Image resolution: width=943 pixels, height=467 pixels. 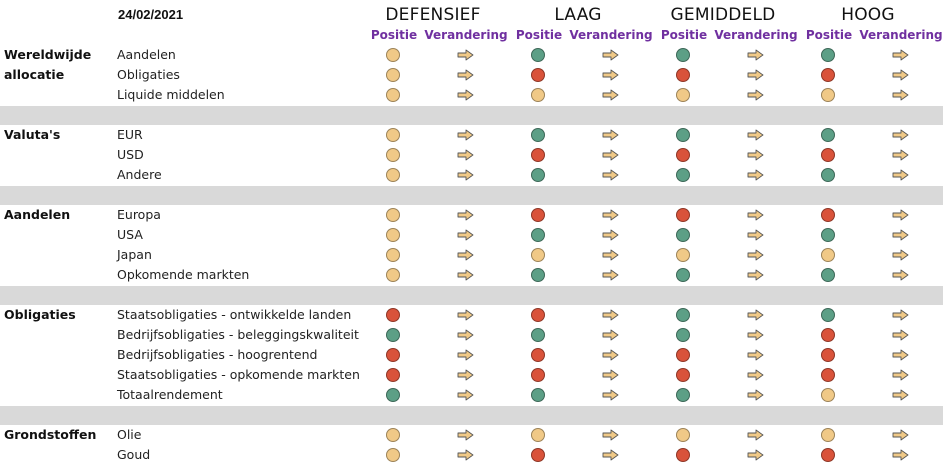 What do you see at coordinates (234, 314) in the screenshot?
I see `row-label: Staatsobligaties - ontwikkelde landen` at bounding box center [234, 314].